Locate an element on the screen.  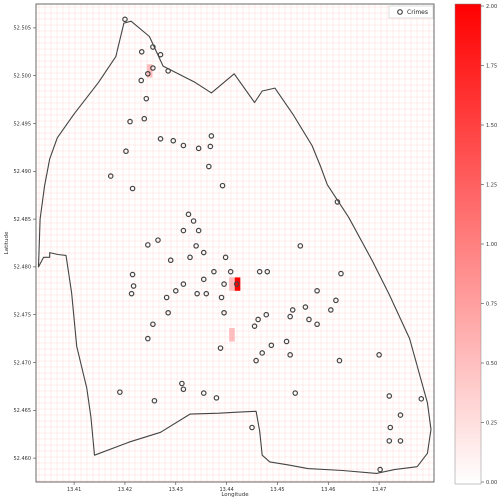
x-ticks: 13.41 13.42 13.43 13.44 13.45 13.46 13.47 is located at coordinates (226, 487).